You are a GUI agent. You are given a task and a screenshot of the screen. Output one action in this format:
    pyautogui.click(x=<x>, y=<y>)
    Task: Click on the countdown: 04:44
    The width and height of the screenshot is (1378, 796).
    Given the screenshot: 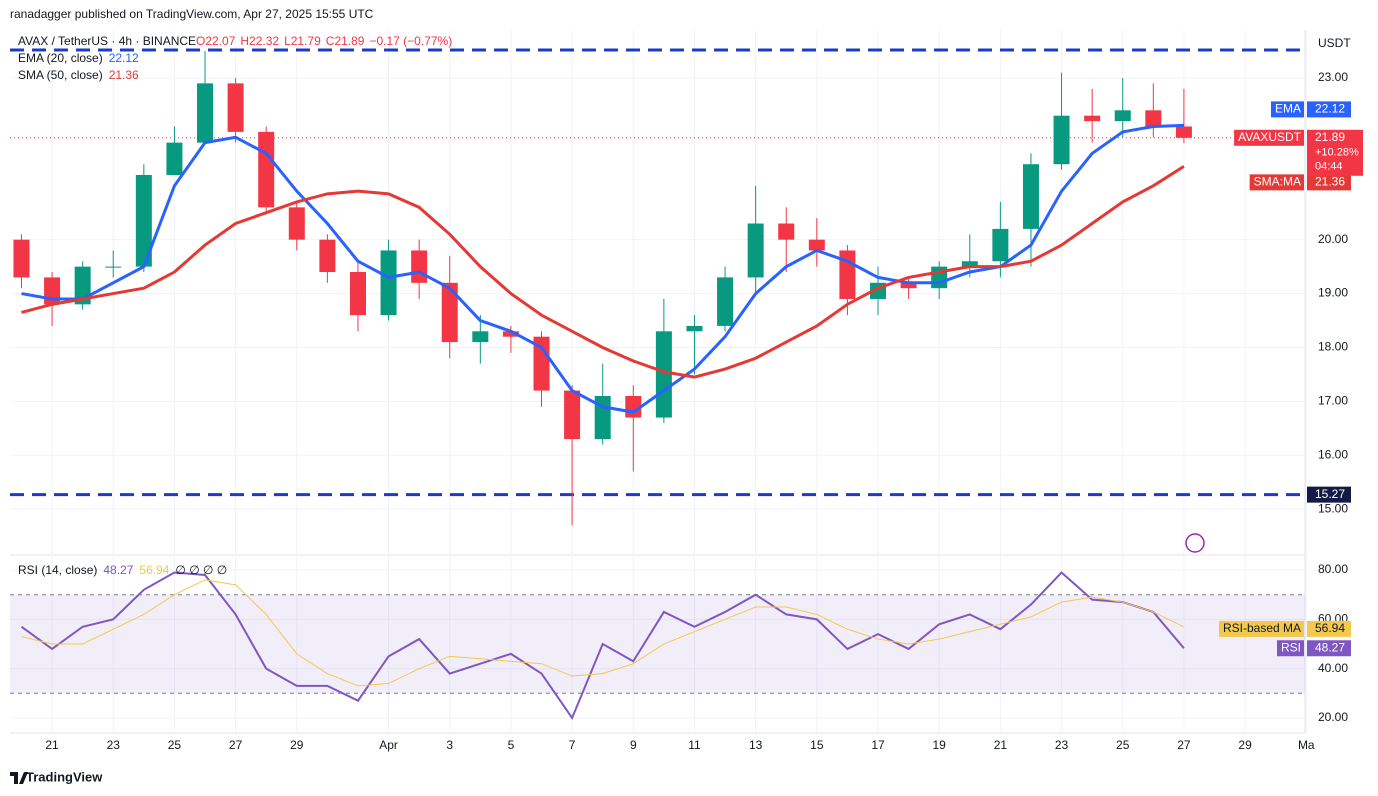 What is the action you would take?
    pyautogui.click(x=1329, y=167)
    